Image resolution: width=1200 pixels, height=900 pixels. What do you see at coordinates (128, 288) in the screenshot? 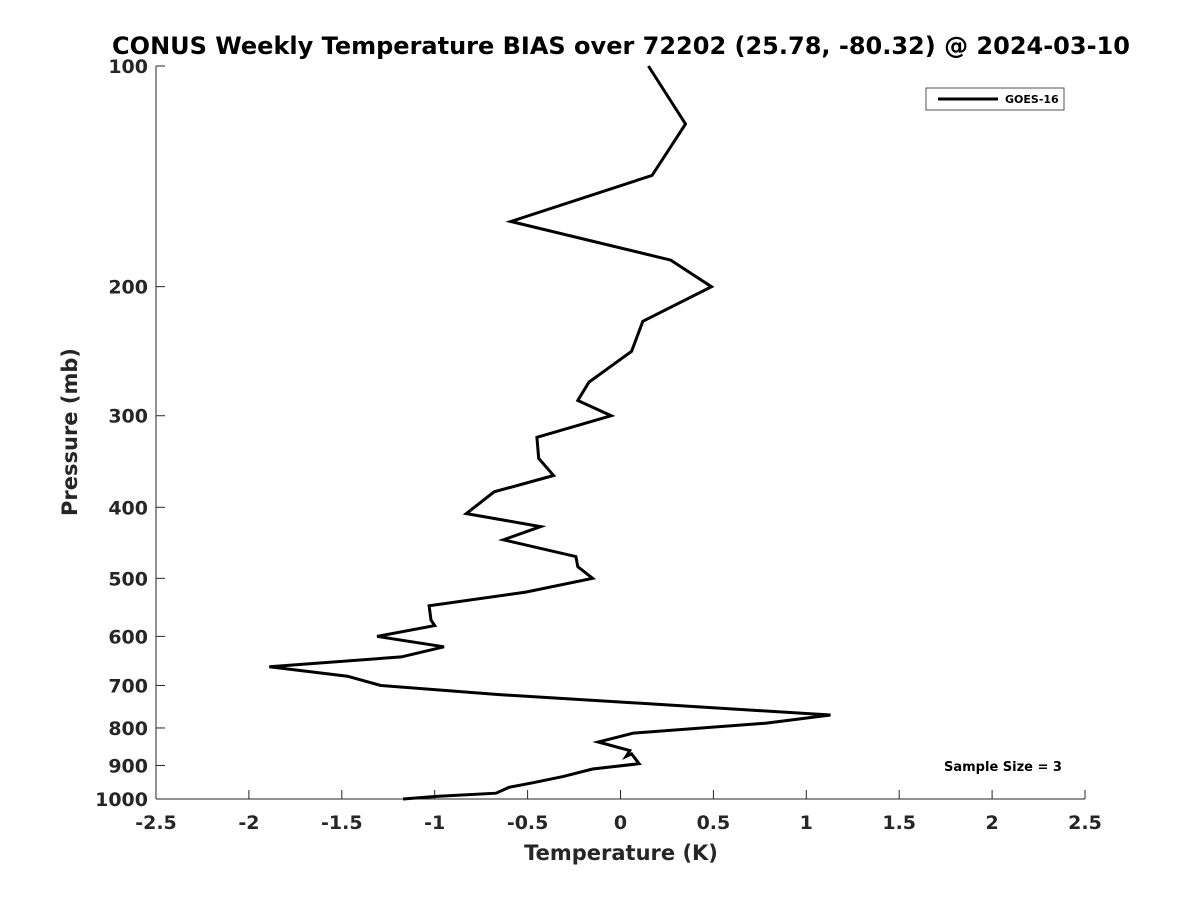
I see `y-tick-label: 200` at bounding box center [128, 288].